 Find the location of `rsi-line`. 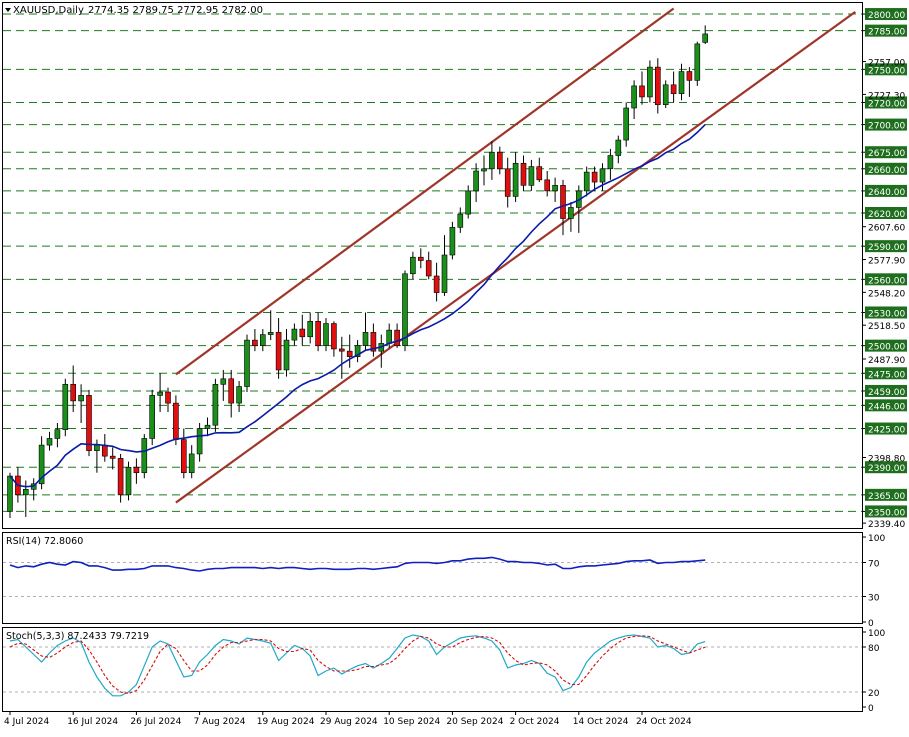

rsi-line is located at coordinates (357, 564).